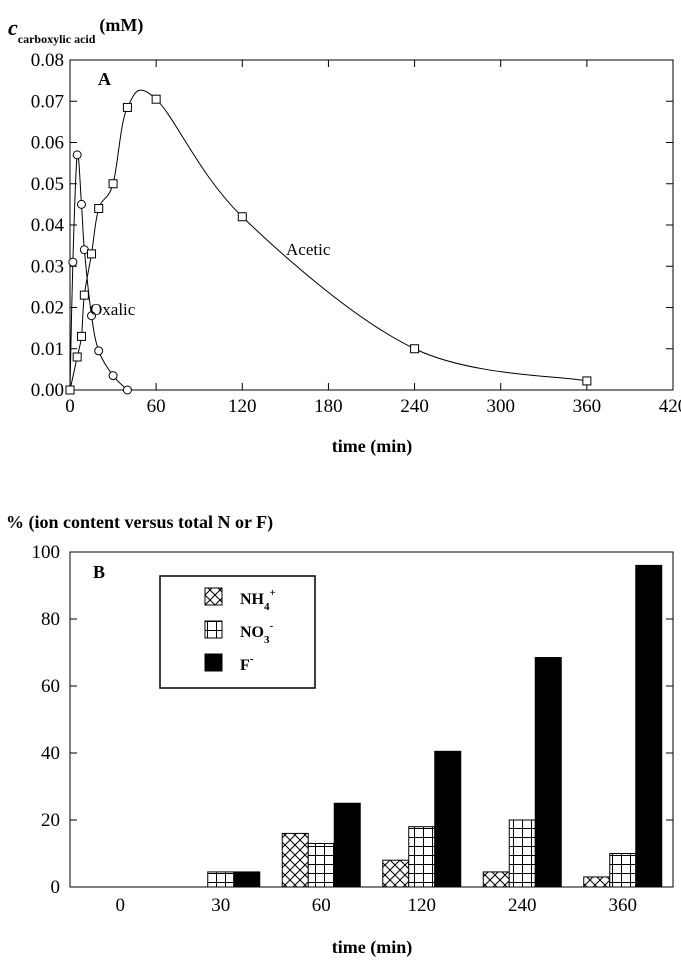 The width and height of the screenshot is (681, 960). I want to click on chart-b-legend-box, so click(237, 632).